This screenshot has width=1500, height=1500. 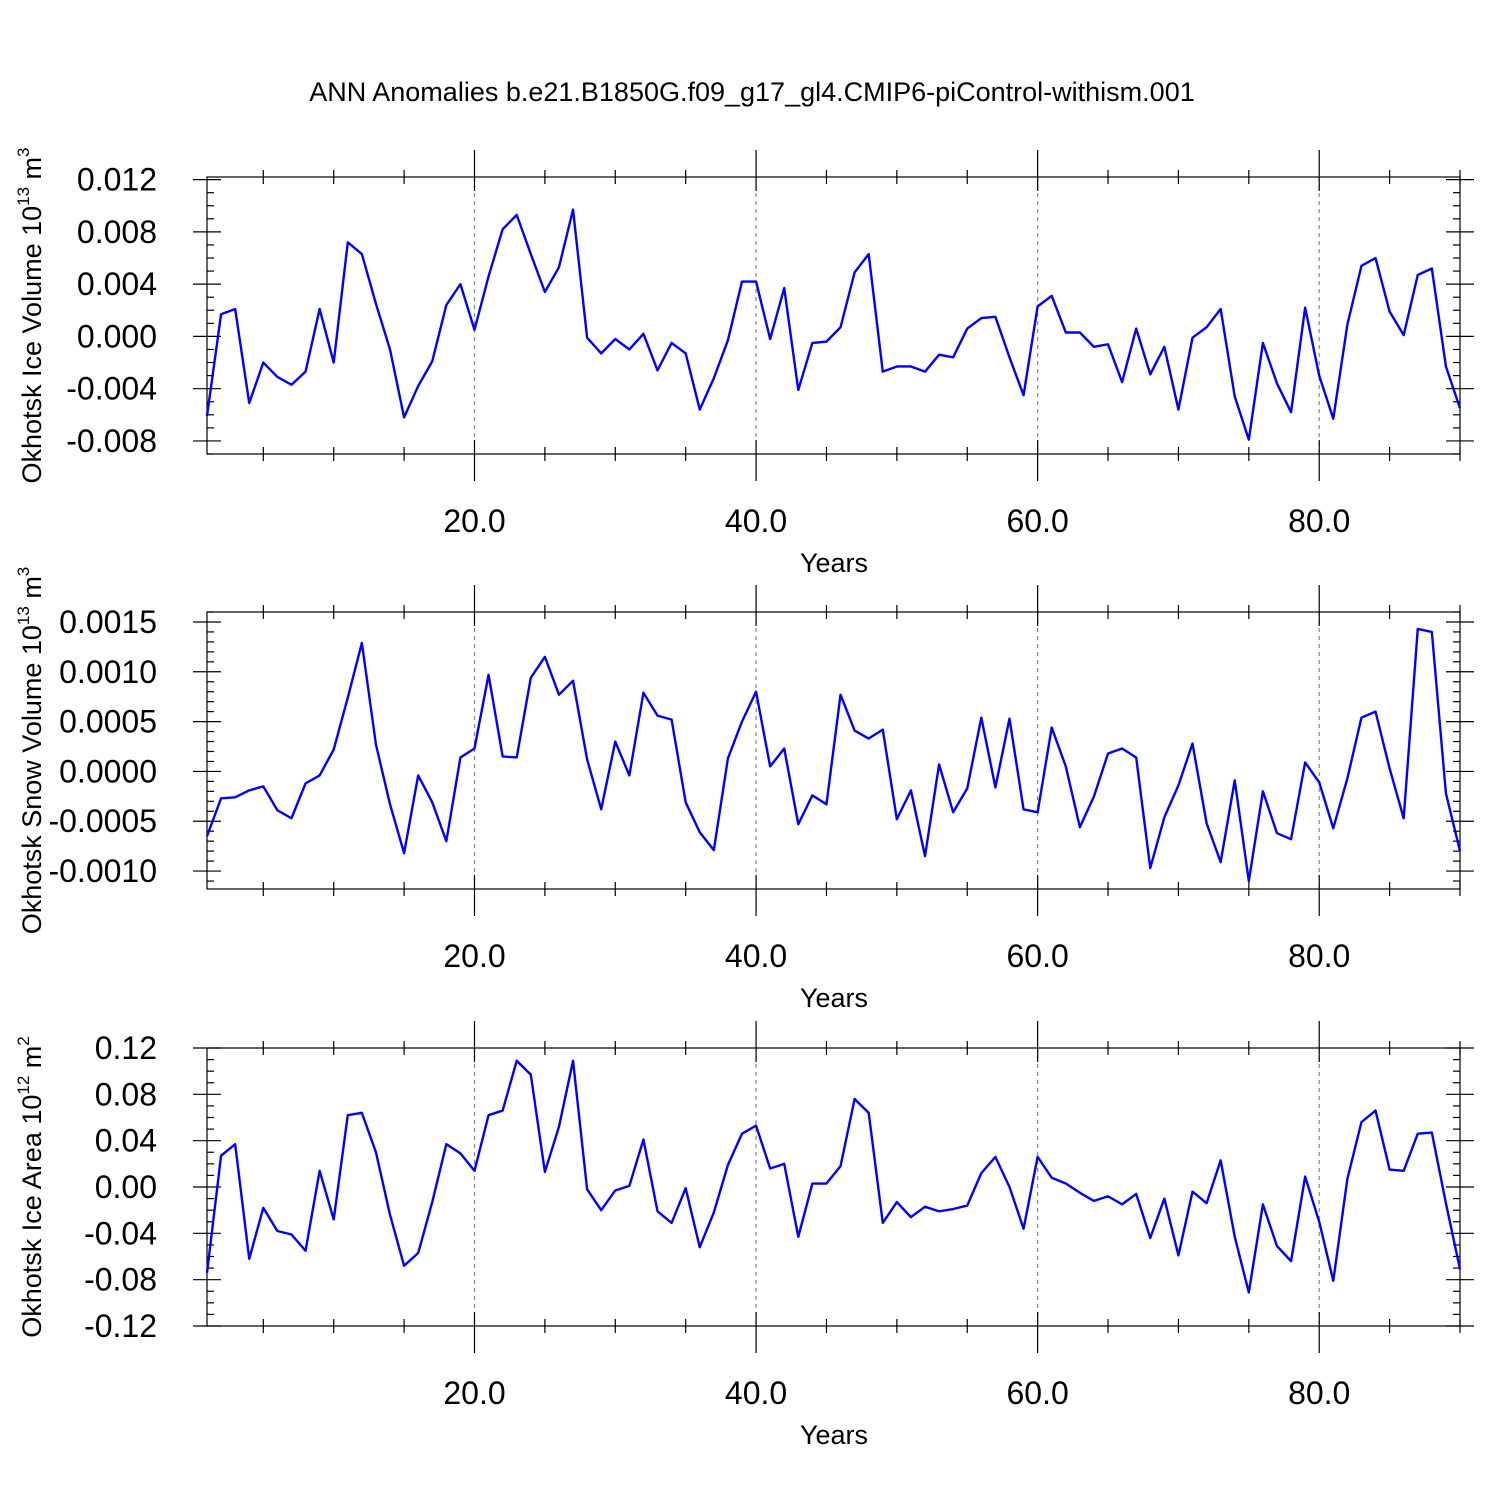 I want to click on y-tick-label: -0.008, so click(x=111, y=441).